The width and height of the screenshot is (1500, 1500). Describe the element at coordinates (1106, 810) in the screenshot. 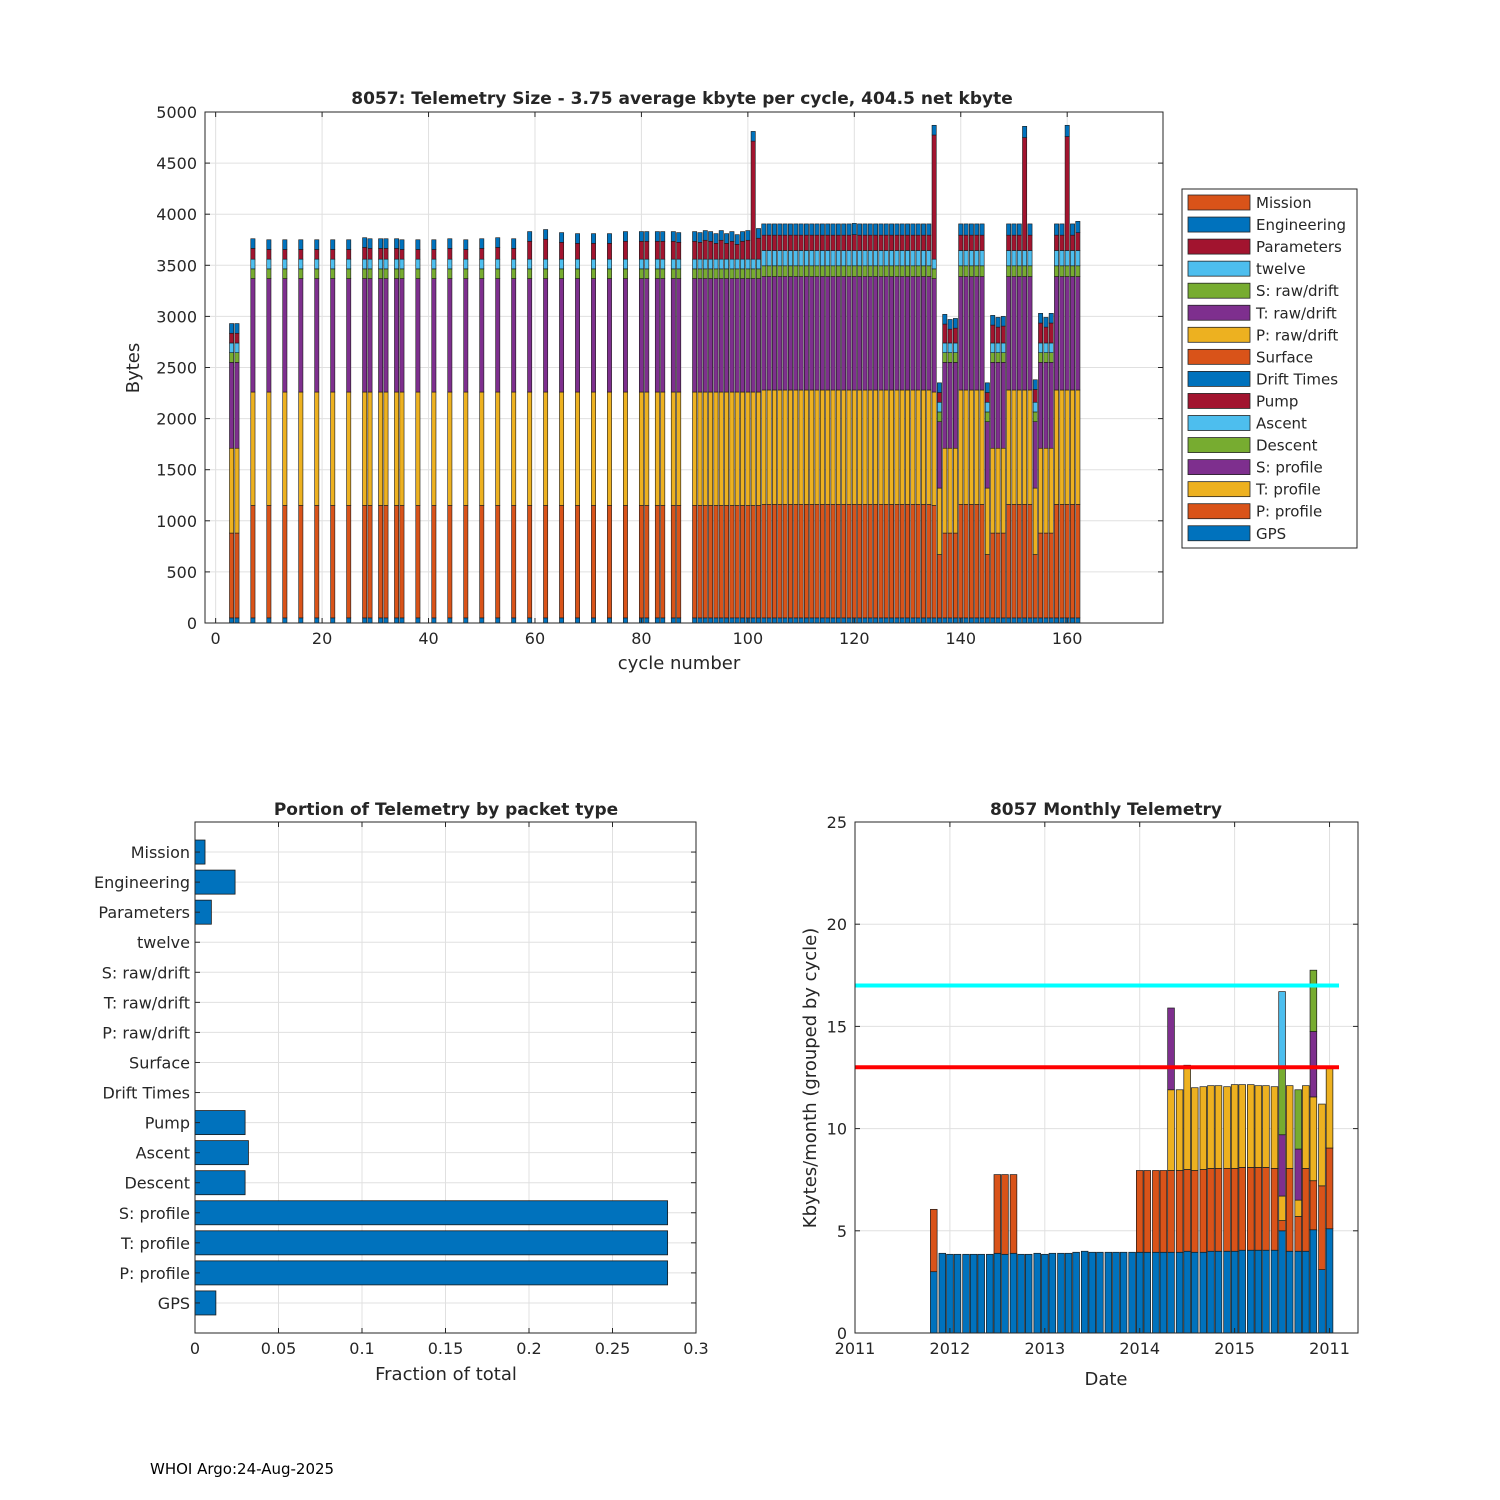

I see `br-chart-title: 8057 Monthly Telemetry` at that location.